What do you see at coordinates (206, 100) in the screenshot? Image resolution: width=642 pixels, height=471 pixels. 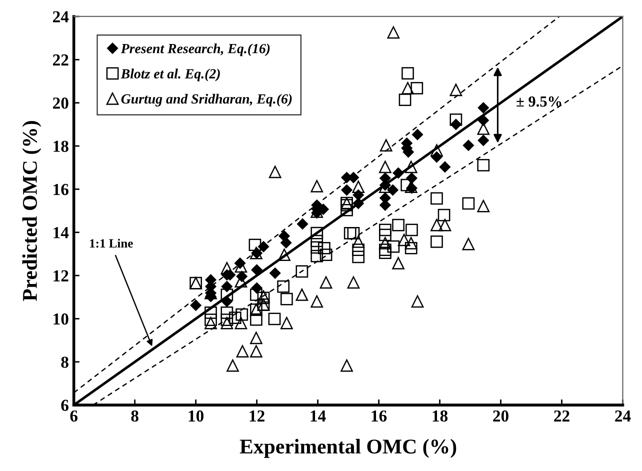 I see `legend-label: Gurtug and Sridharan, Eq.(6)` at bounding box center [206, 100].